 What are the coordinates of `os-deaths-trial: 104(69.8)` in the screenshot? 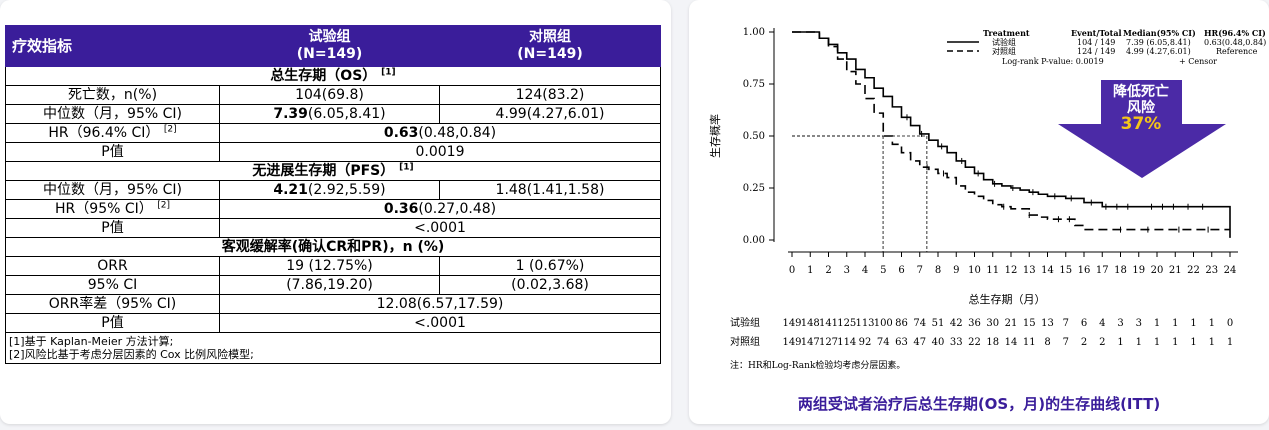 It's located at (329, 95).